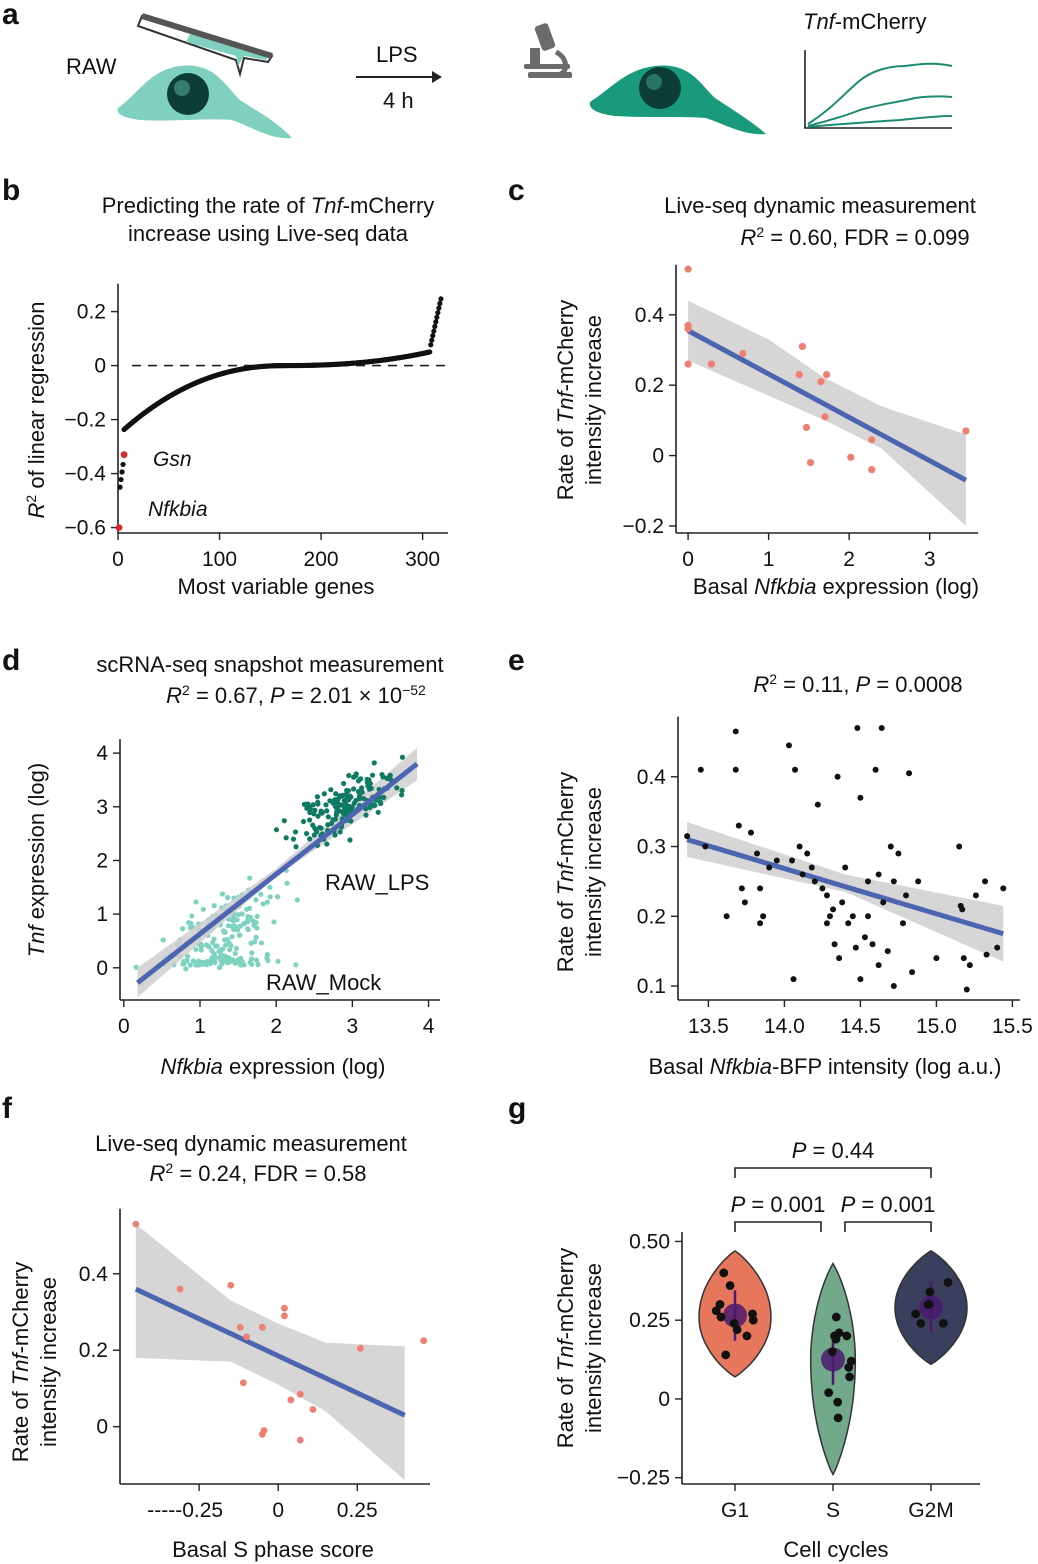  Describe the element at coordinates (888, 1204) in the screenshot. I see `chart-g-significance-label: P = 0.001` at that location.